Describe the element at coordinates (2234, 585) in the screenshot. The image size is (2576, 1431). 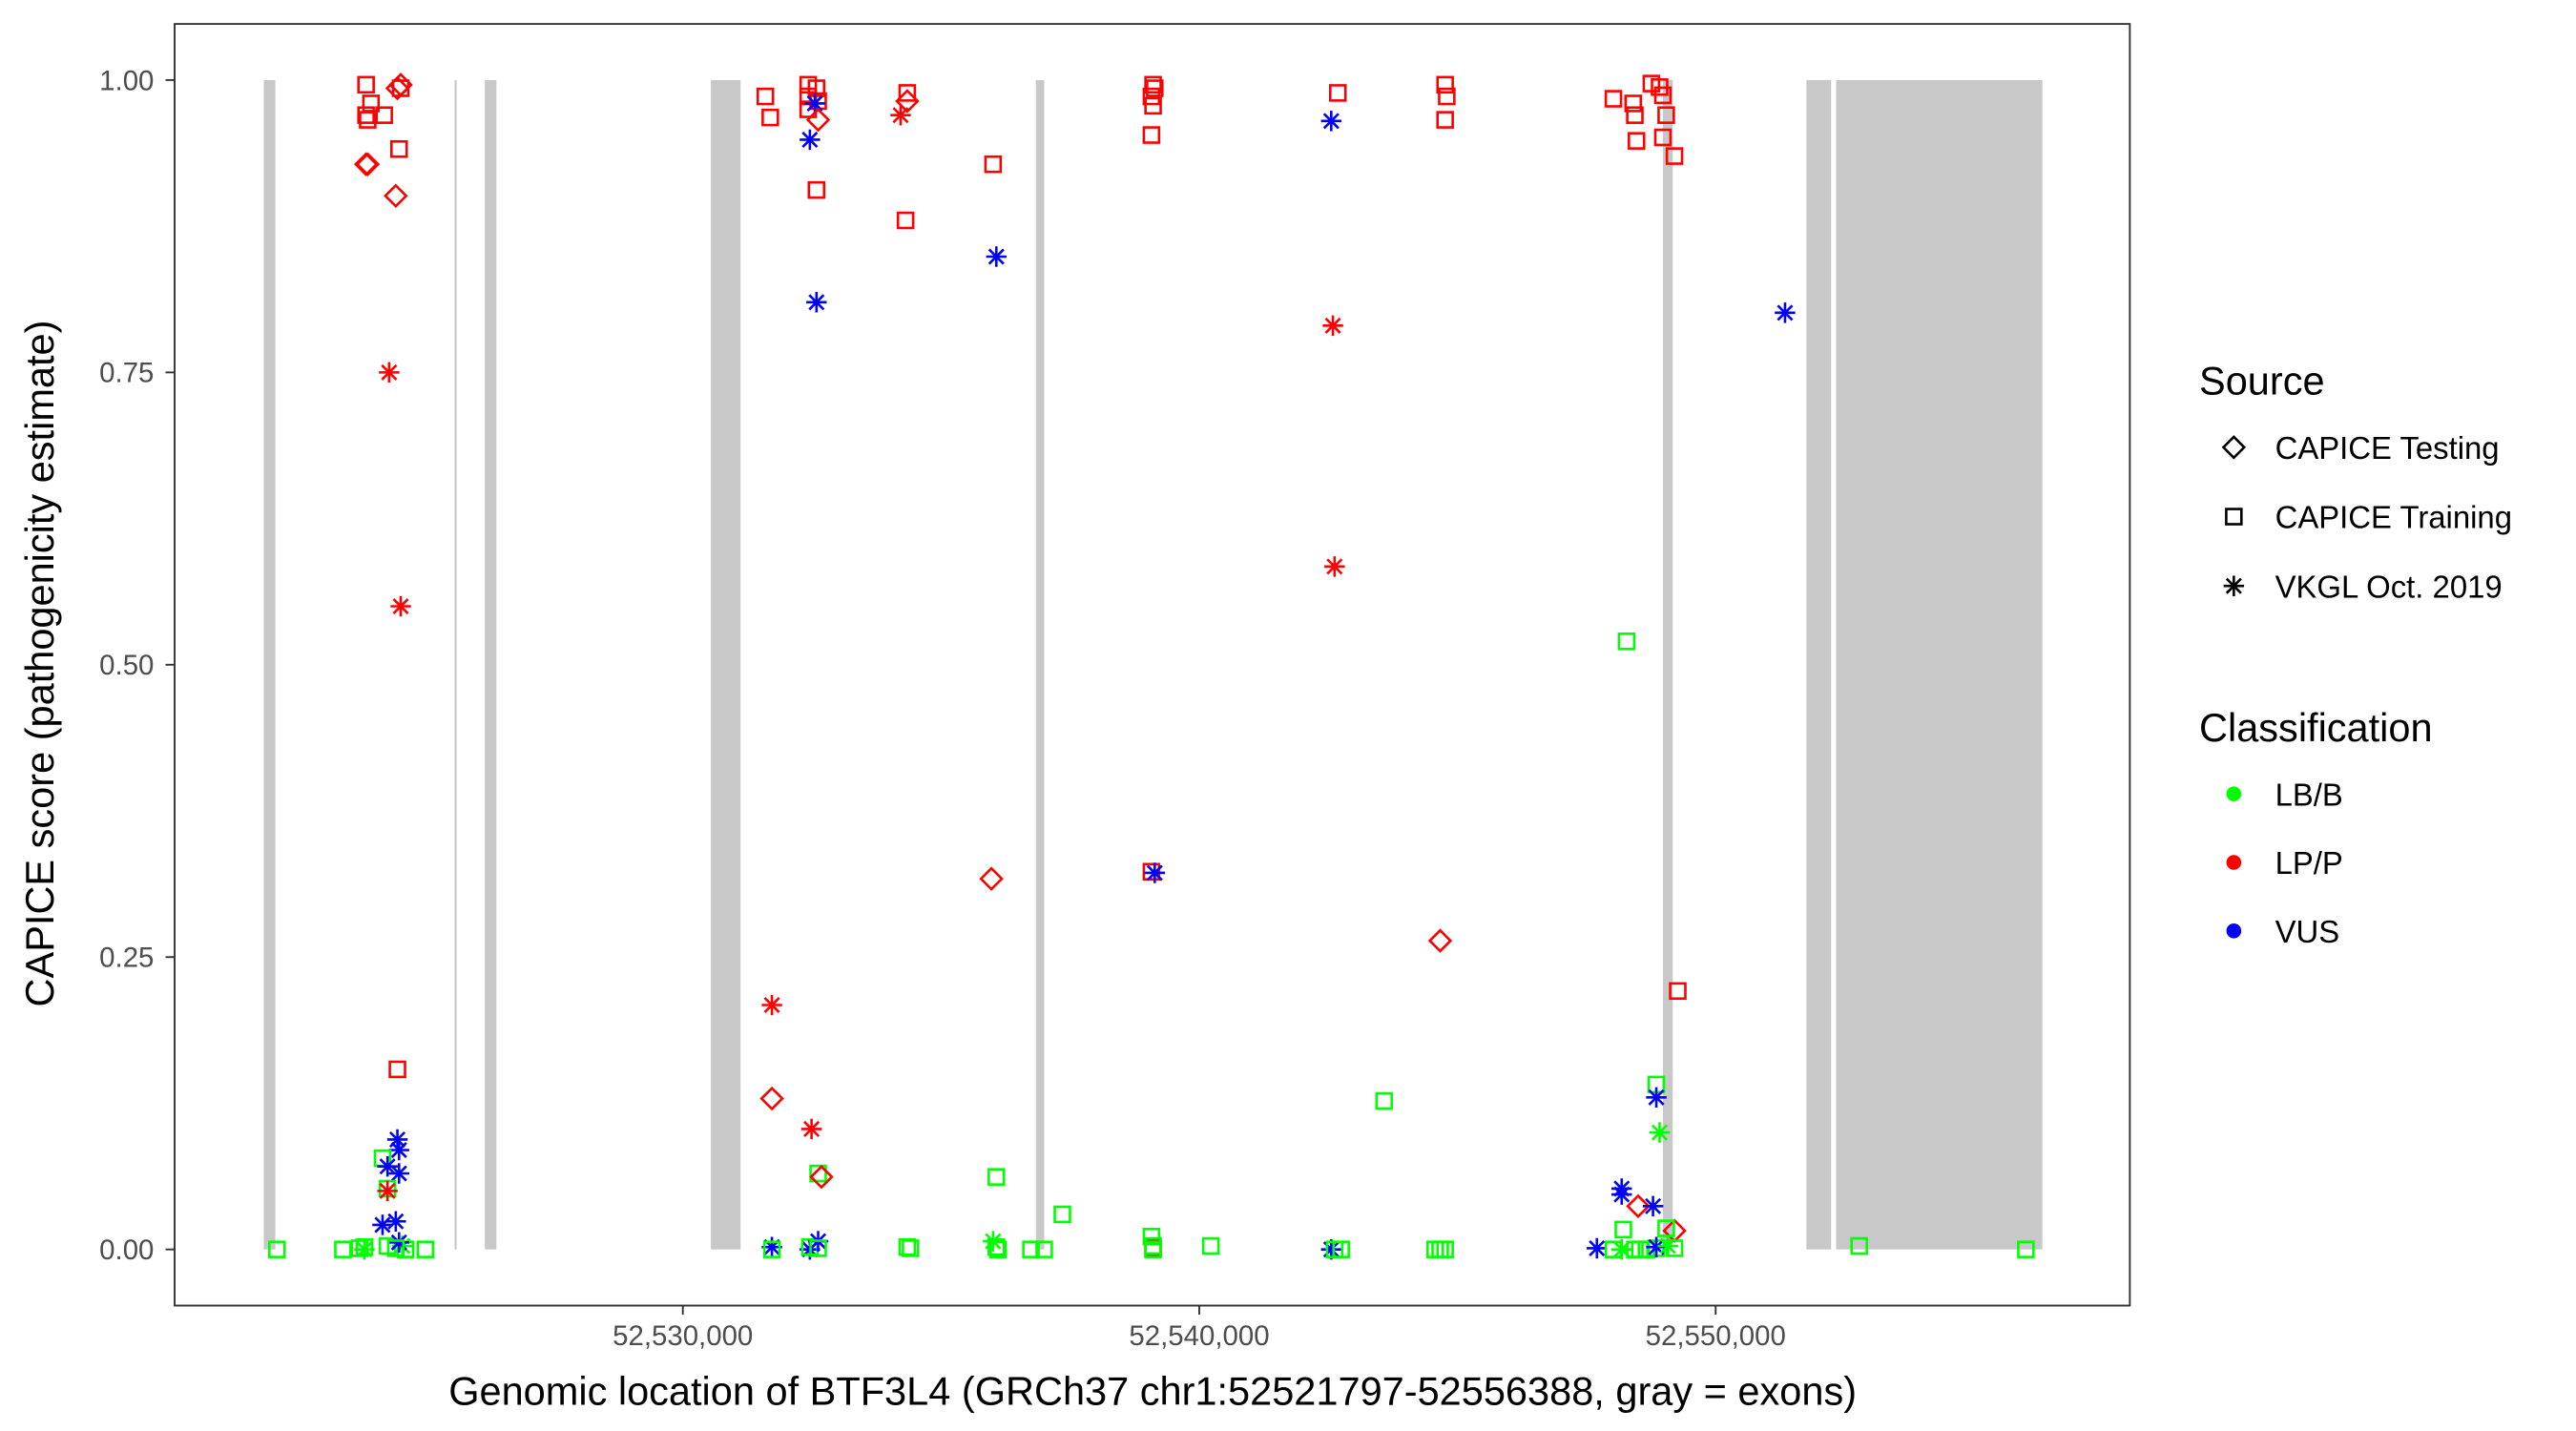
I see `legend-vkgl-asterisk-icon` at that location.